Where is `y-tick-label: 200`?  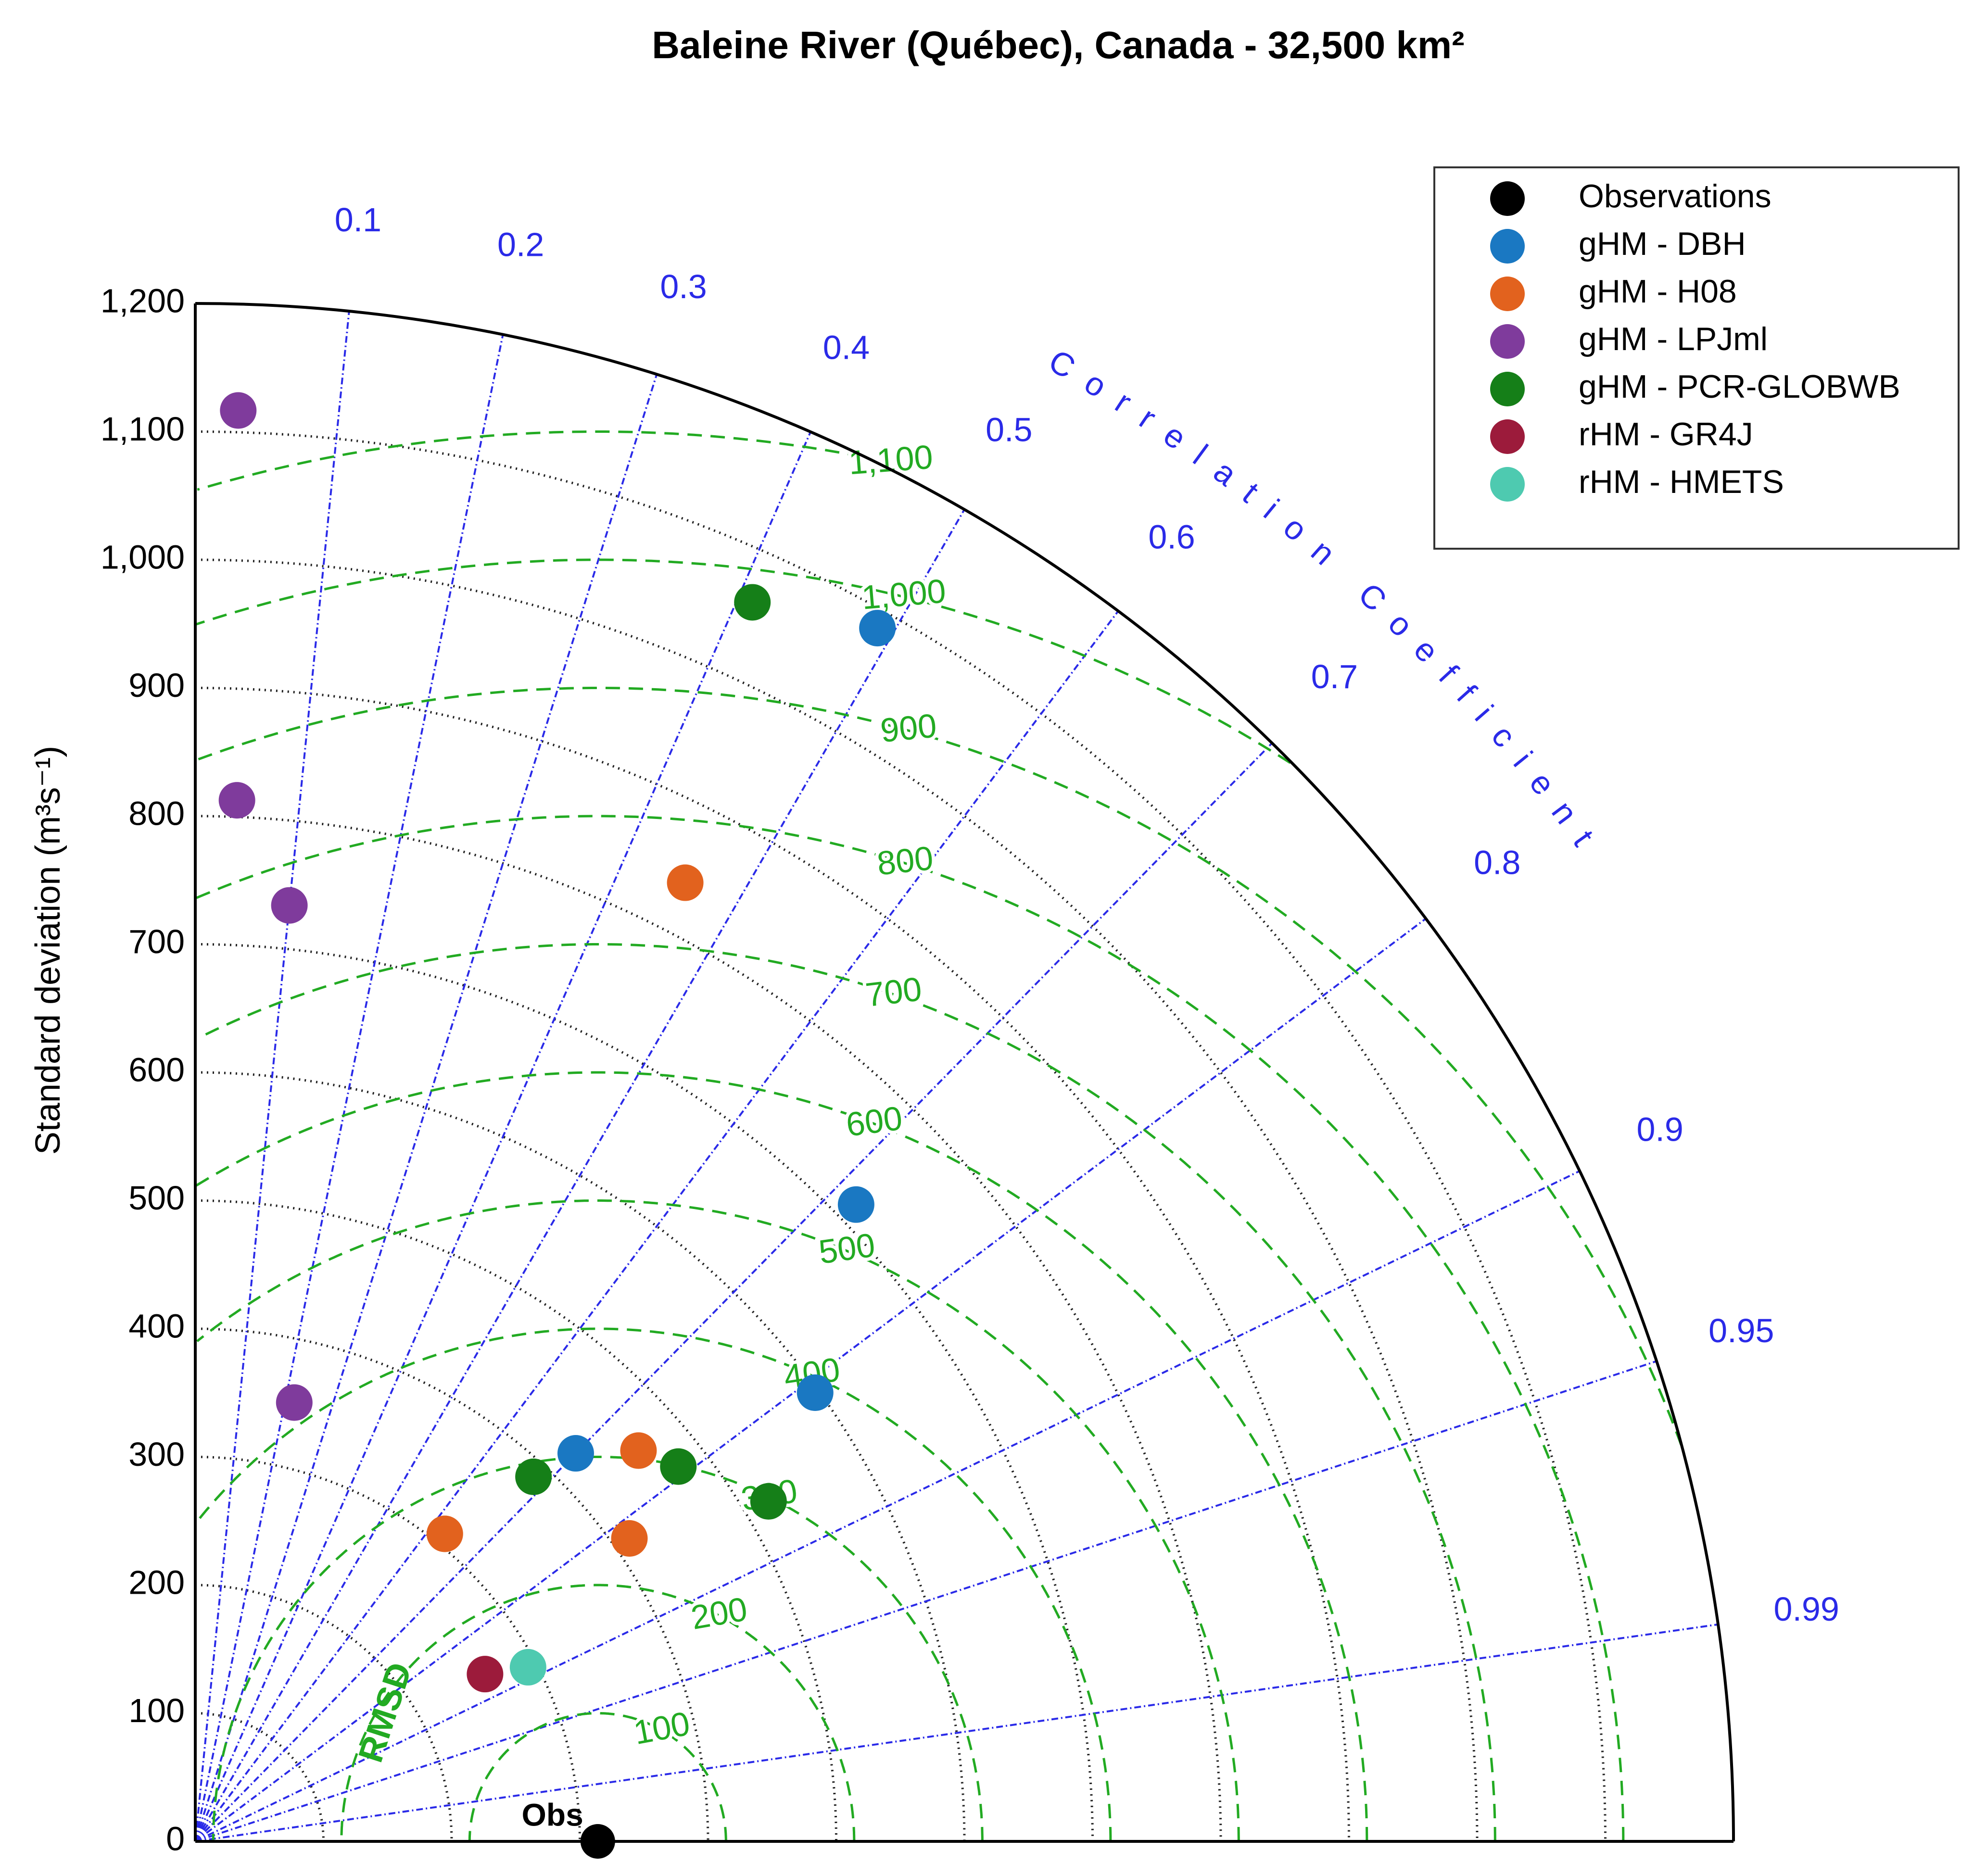
y-tick-label: 200 is located at coordinates (156, 1582).